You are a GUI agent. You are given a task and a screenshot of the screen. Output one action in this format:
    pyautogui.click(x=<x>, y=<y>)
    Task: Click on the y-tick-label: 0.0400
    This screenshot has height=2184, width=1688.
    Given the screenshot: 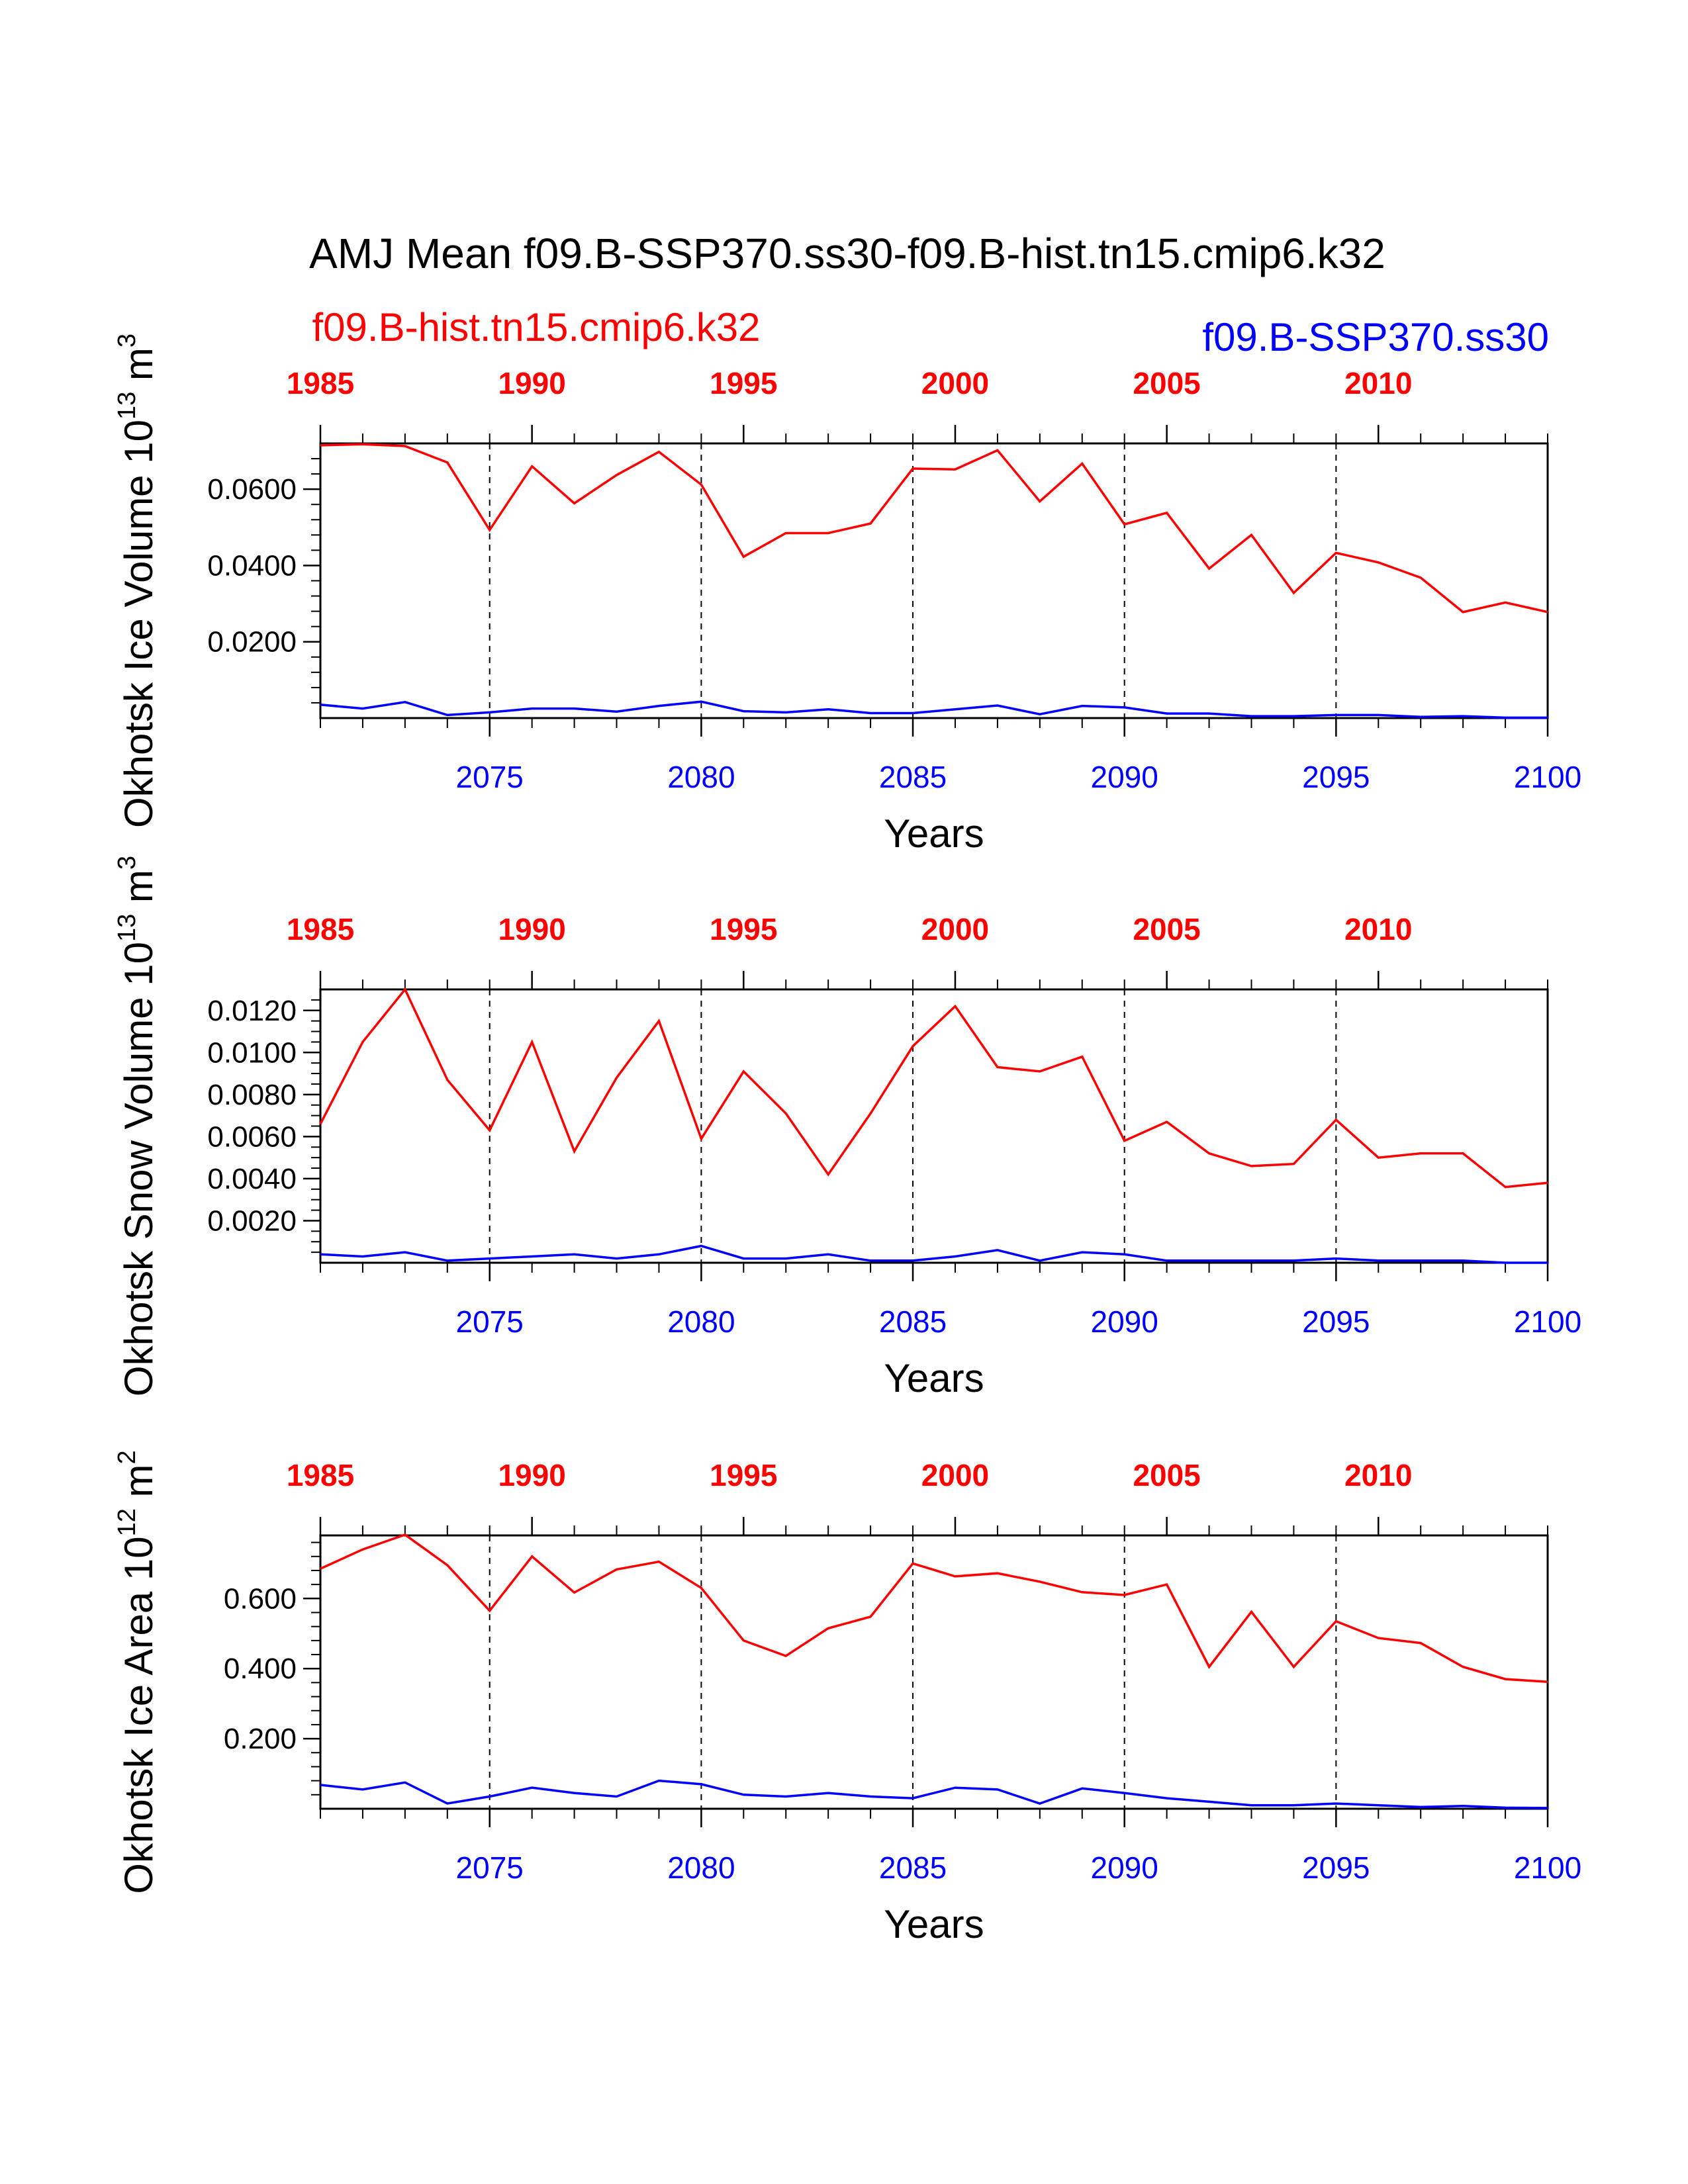 What is the action you would take?
    pyautogui.click(x=252, y=565)
    